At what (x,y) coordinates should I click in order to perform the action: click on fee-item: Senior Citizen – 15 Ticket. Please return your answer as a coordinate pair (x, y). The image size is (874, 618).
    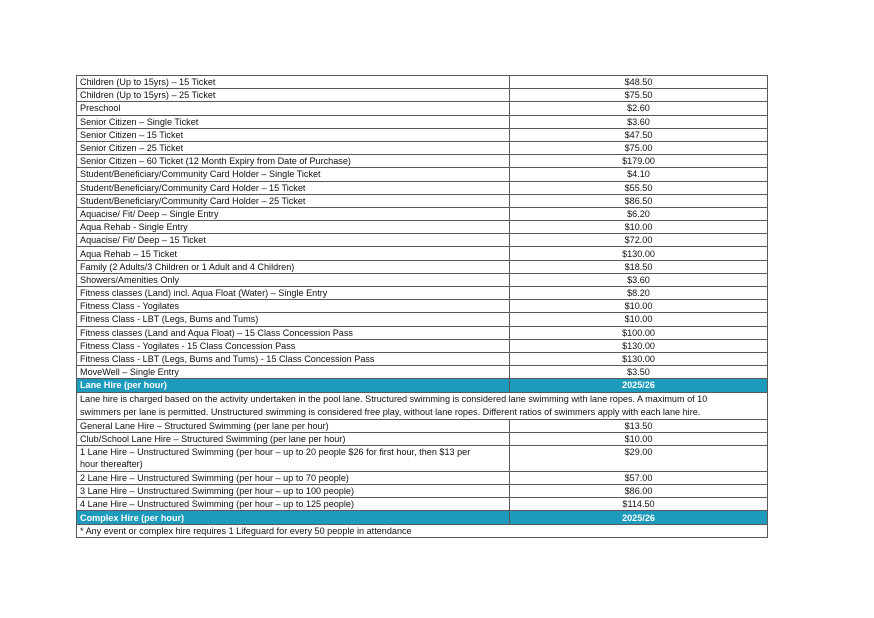
    Looking at the image, I should click on (293, 134).